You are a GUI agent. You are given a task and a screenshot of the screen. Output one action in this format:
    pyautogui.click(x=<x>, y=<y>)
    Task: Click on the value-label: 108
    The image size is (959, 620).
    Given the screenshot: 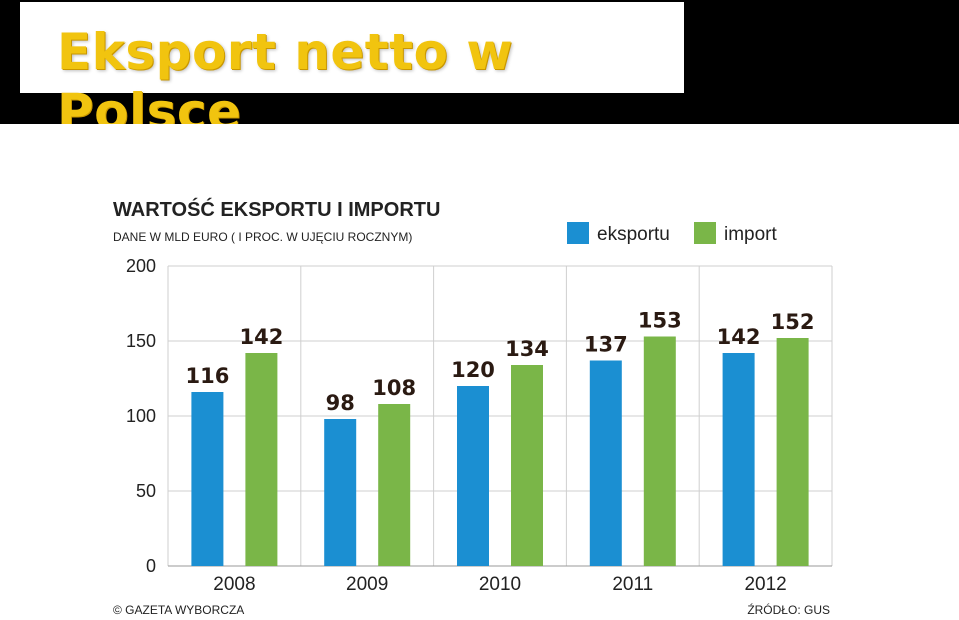 What is the action you would take?
    pyautogui.click(x=394, y=388)
    